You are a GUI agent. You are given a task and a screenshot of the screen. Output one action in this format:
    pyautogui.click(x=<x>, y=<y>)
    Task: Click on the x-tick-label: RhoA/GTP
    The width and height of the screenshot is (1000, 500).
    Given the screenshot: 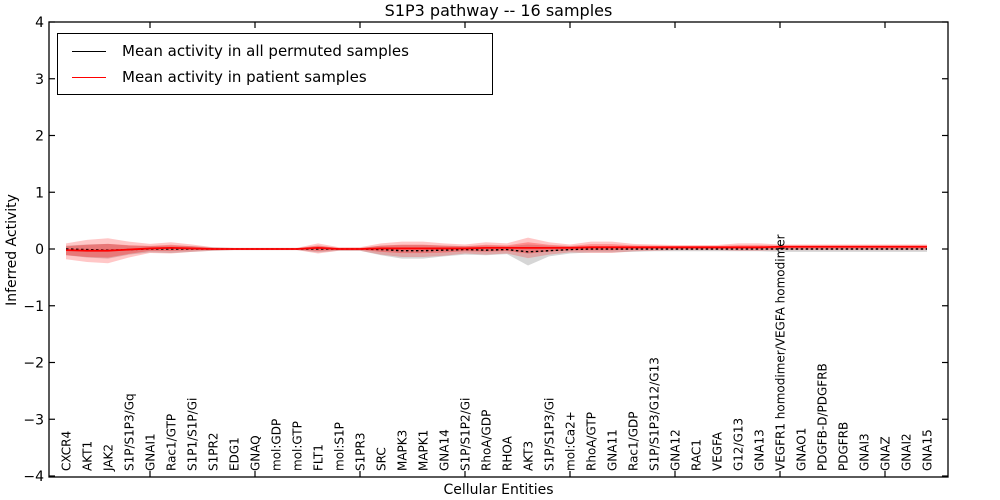 What is the action you would take?
    pyautogui.click(x=592, y=441)
    